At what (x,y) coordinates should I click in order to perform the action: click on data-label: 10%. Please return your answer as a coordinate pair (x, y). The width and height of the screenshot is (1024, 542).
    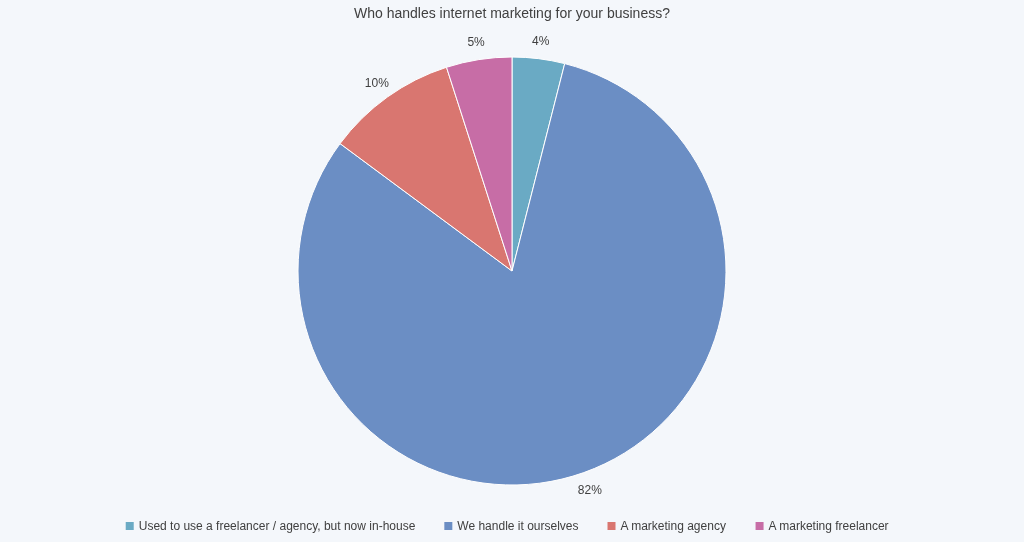
    Looking at the image, I should click on (377, 82).